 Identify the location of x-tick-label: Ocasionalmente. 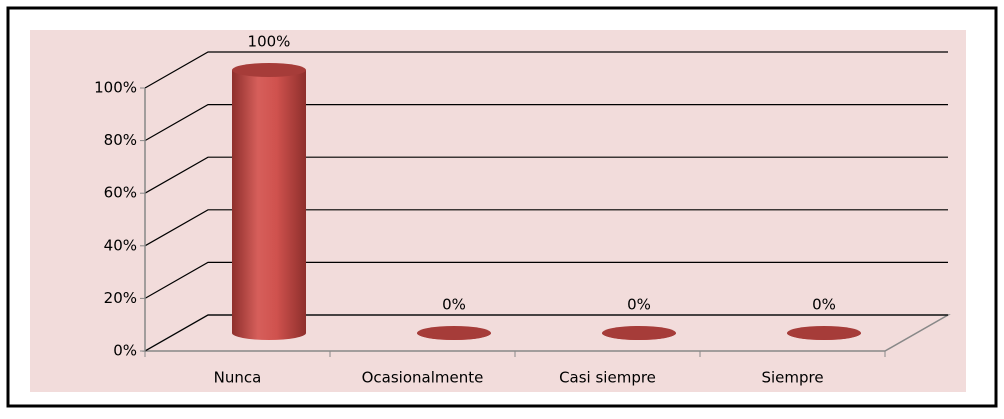
(423, 378).